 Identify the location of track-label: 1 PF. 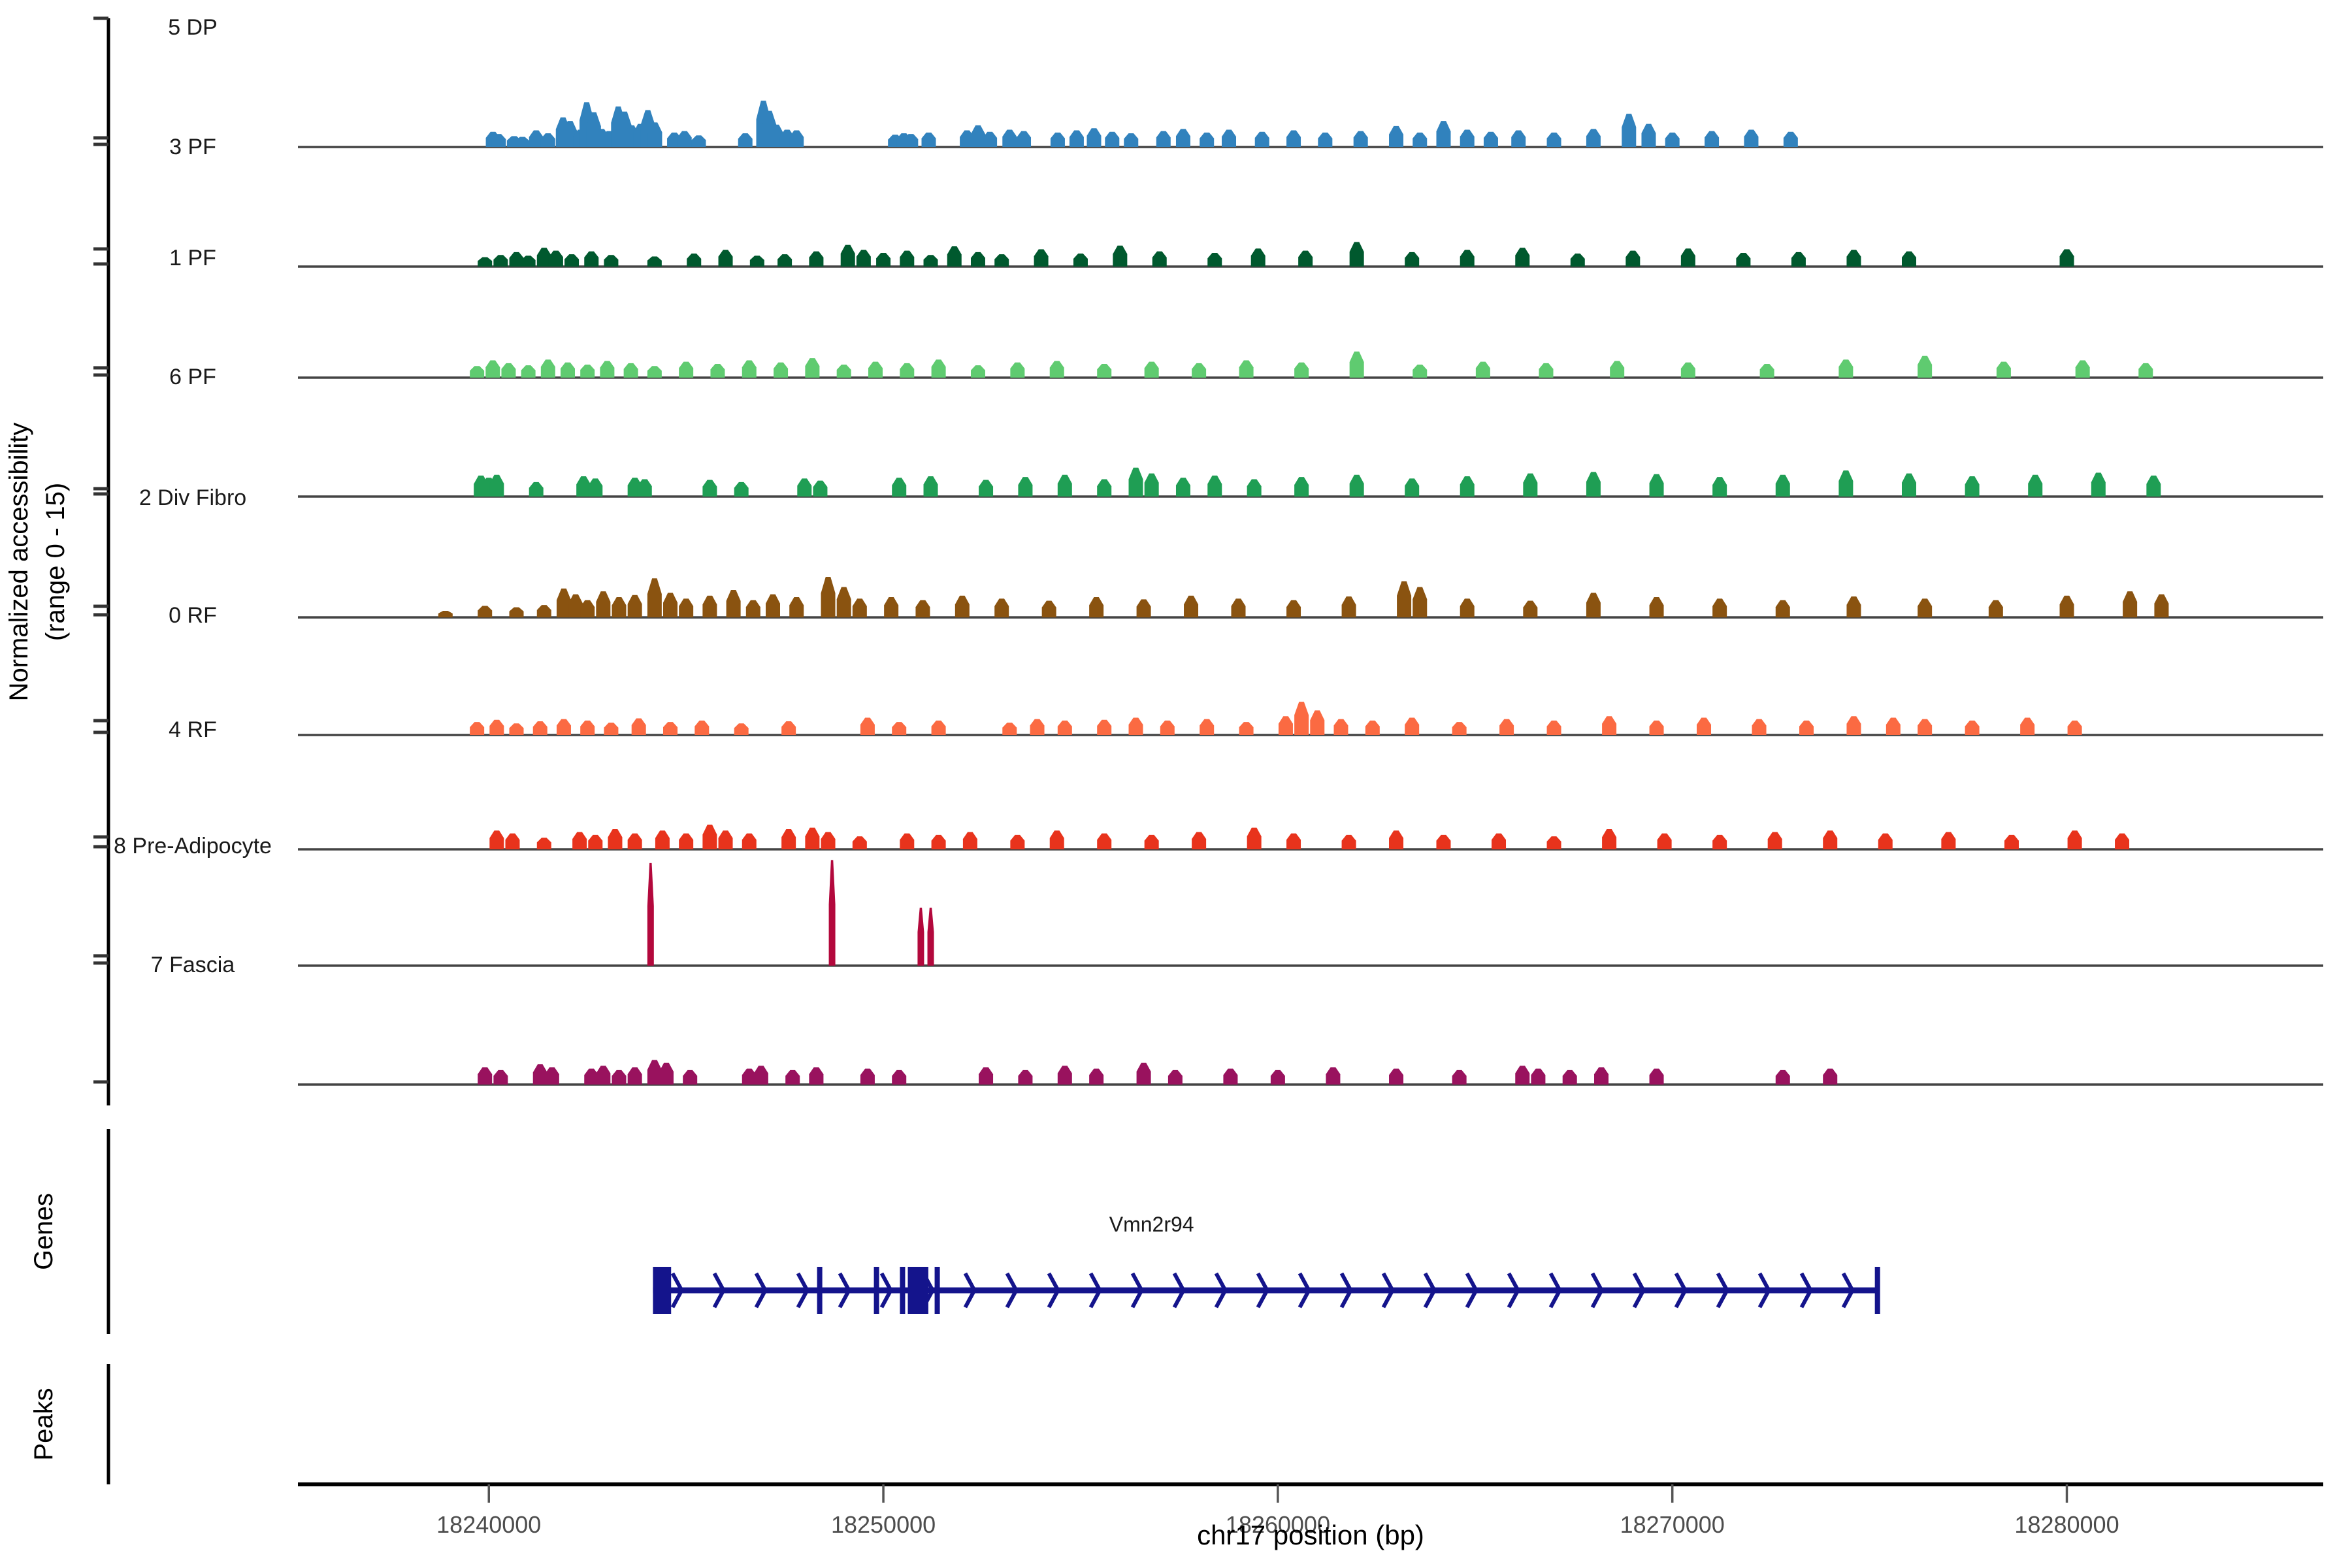
(192, 258).